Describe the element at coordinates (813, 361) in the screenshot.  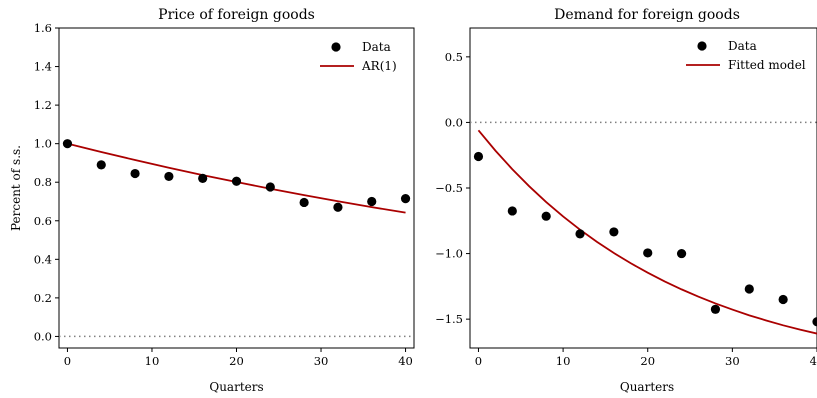
I see `demand-chart-x-tick-label: 40` at that location.